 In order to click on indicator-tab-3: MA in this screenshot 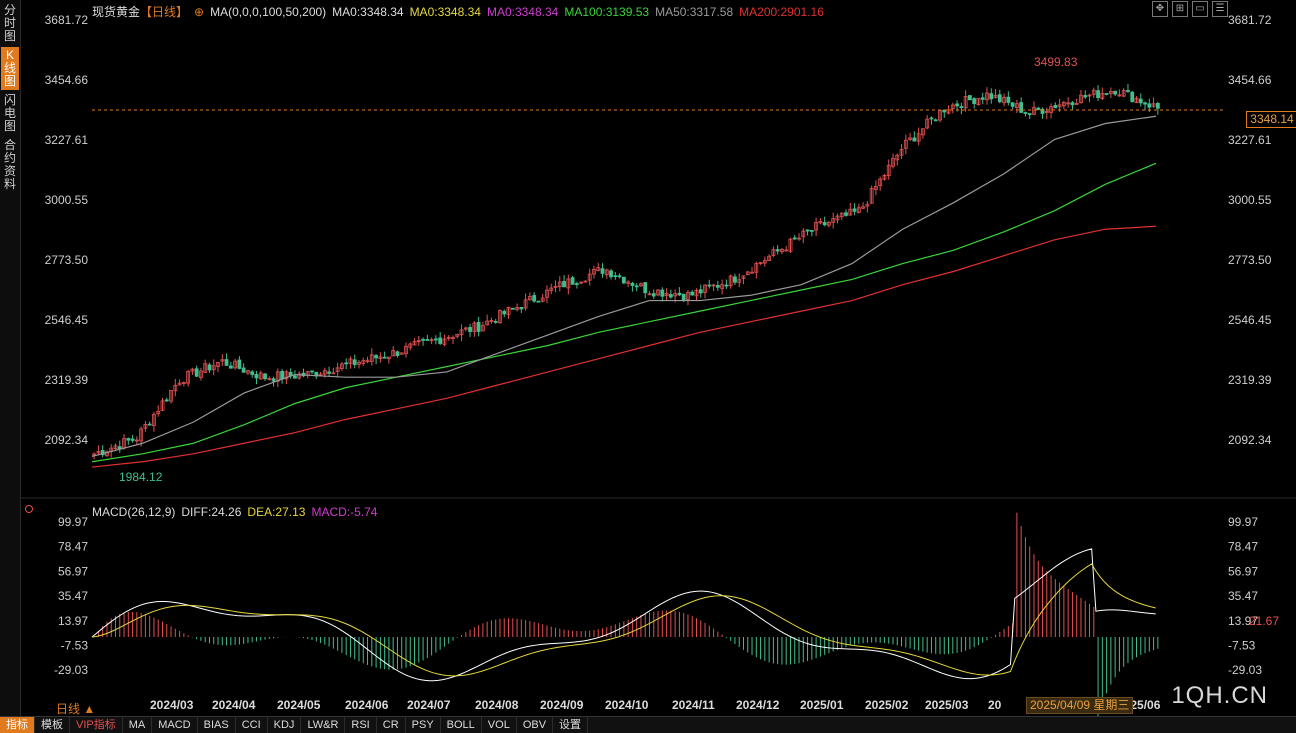, I will do `click(138, 725)`.